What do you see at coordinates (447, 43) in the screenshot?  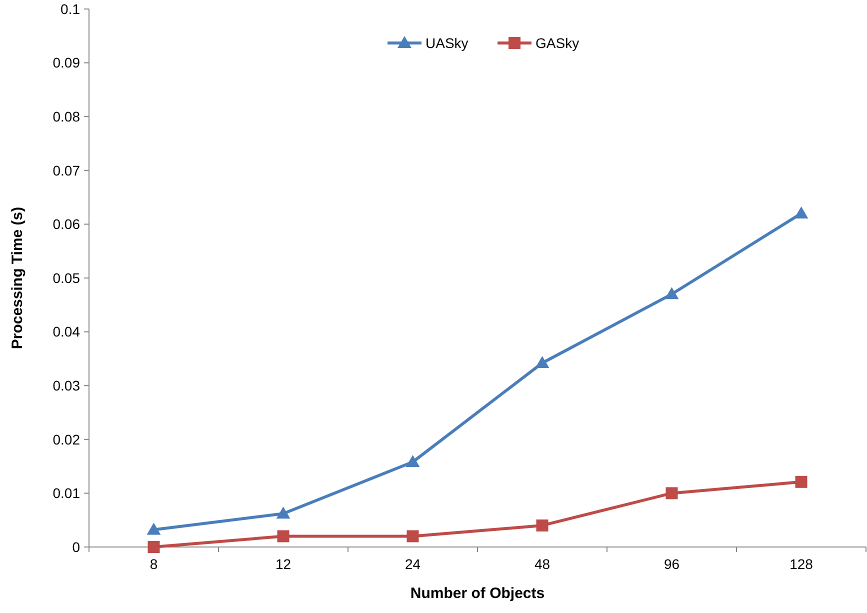 I see `legend-label: UASky` at bounding box center [447, 43].